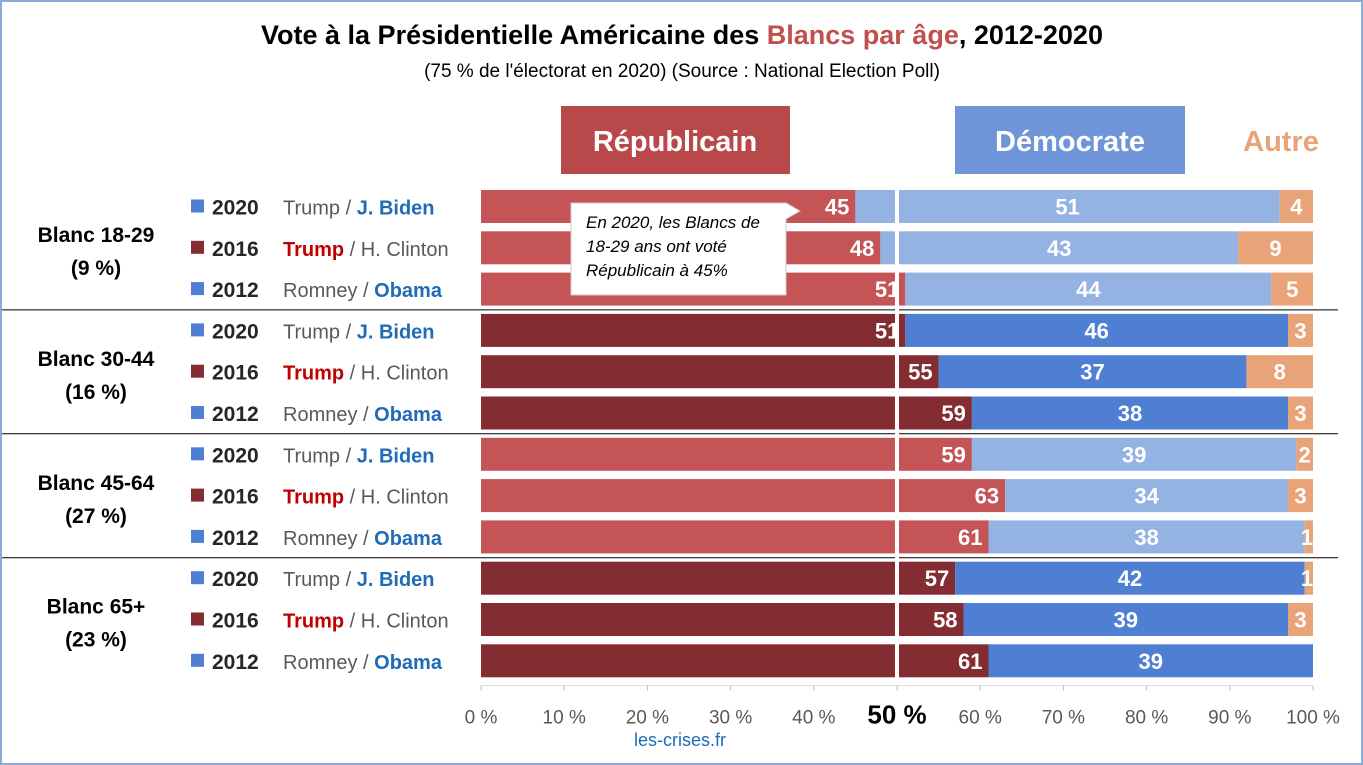 This screenshot has width=1363, height=765. What do you see at coordinates (920, 372) in the screenshot?
I see `data-label-rep: 55` at bounding box center [920, 372].